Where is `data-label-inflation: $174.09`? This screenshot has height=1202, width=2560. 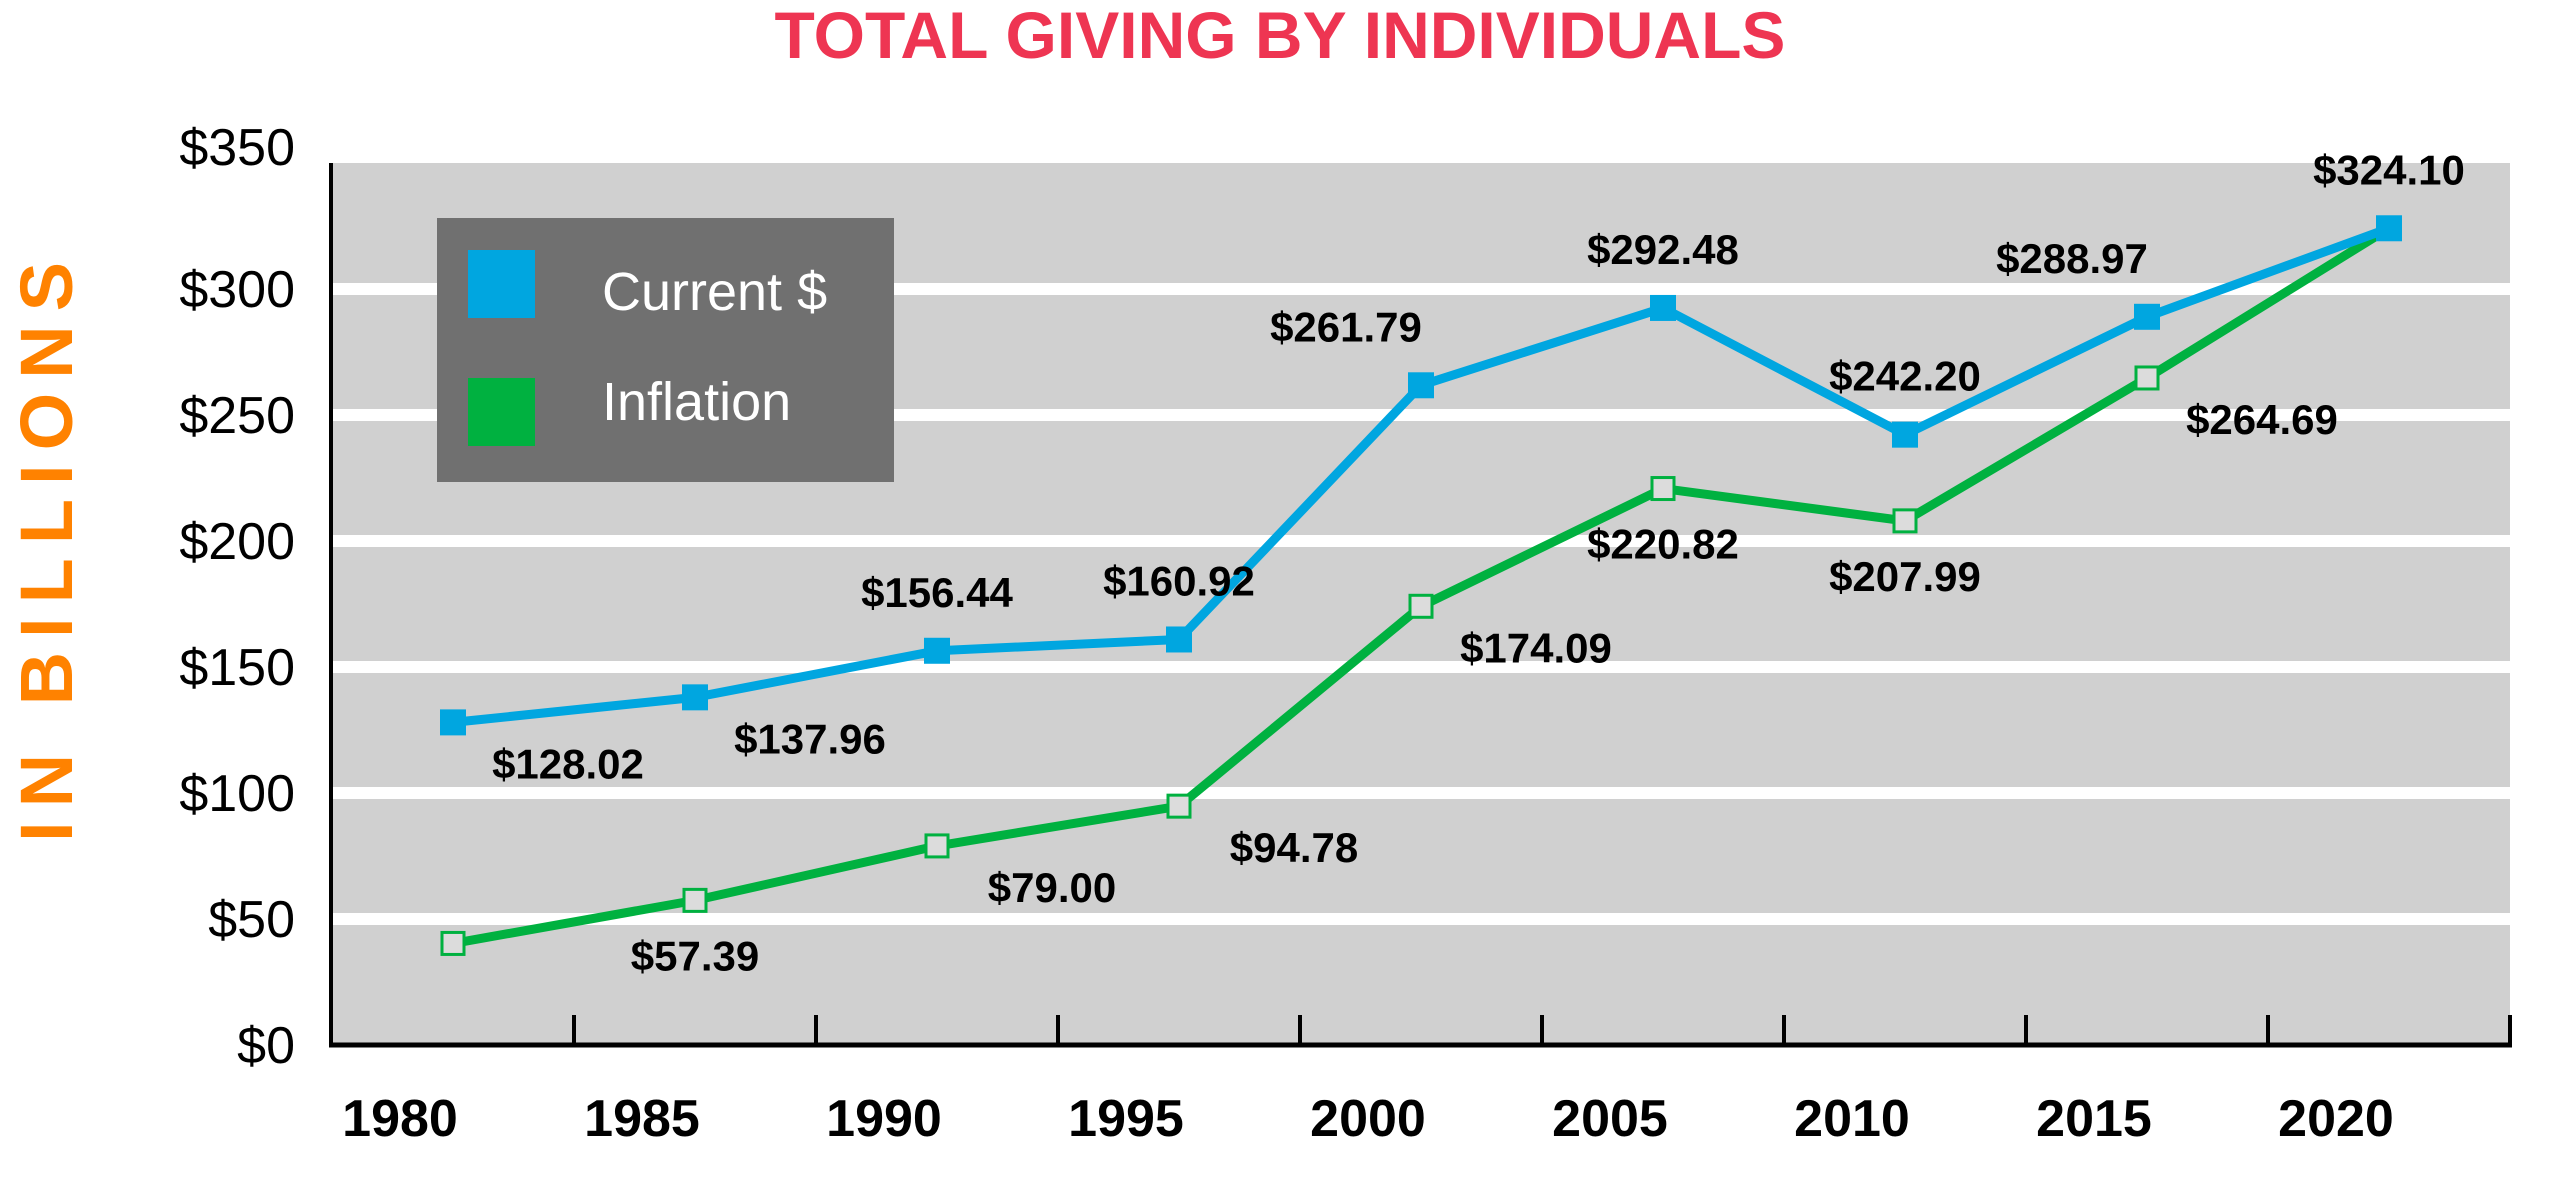 data-label-inflation: $174.09 is located at coordinates (1536, 647).